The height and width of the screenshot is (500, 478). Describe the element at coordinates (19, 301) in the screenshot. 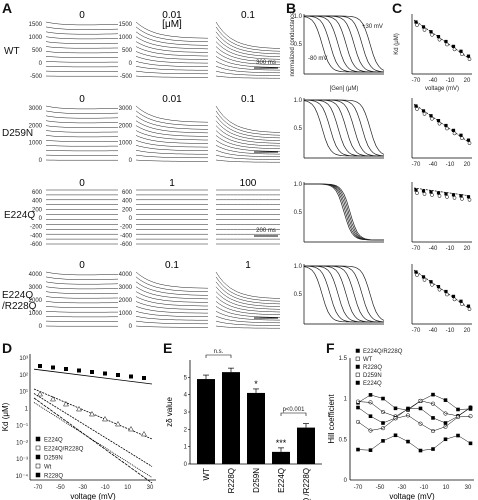

I see `row-label-e224q-r228q: E224Q /R228Q` at that location.